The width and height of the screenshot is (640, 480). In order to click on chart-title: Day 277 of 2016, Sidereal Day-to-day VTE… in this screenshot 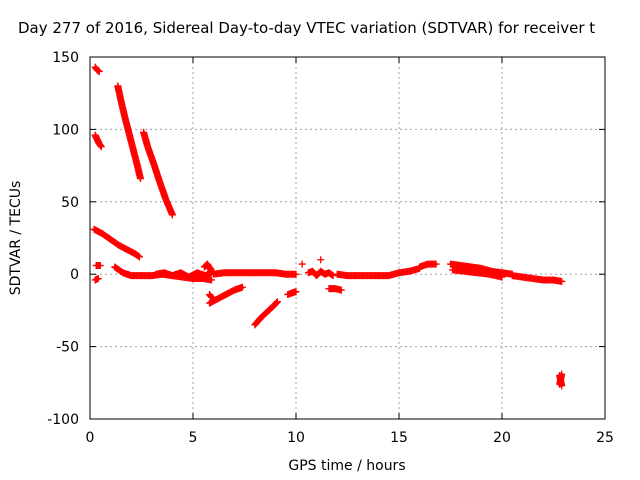, I will do `click(306, 28)`.